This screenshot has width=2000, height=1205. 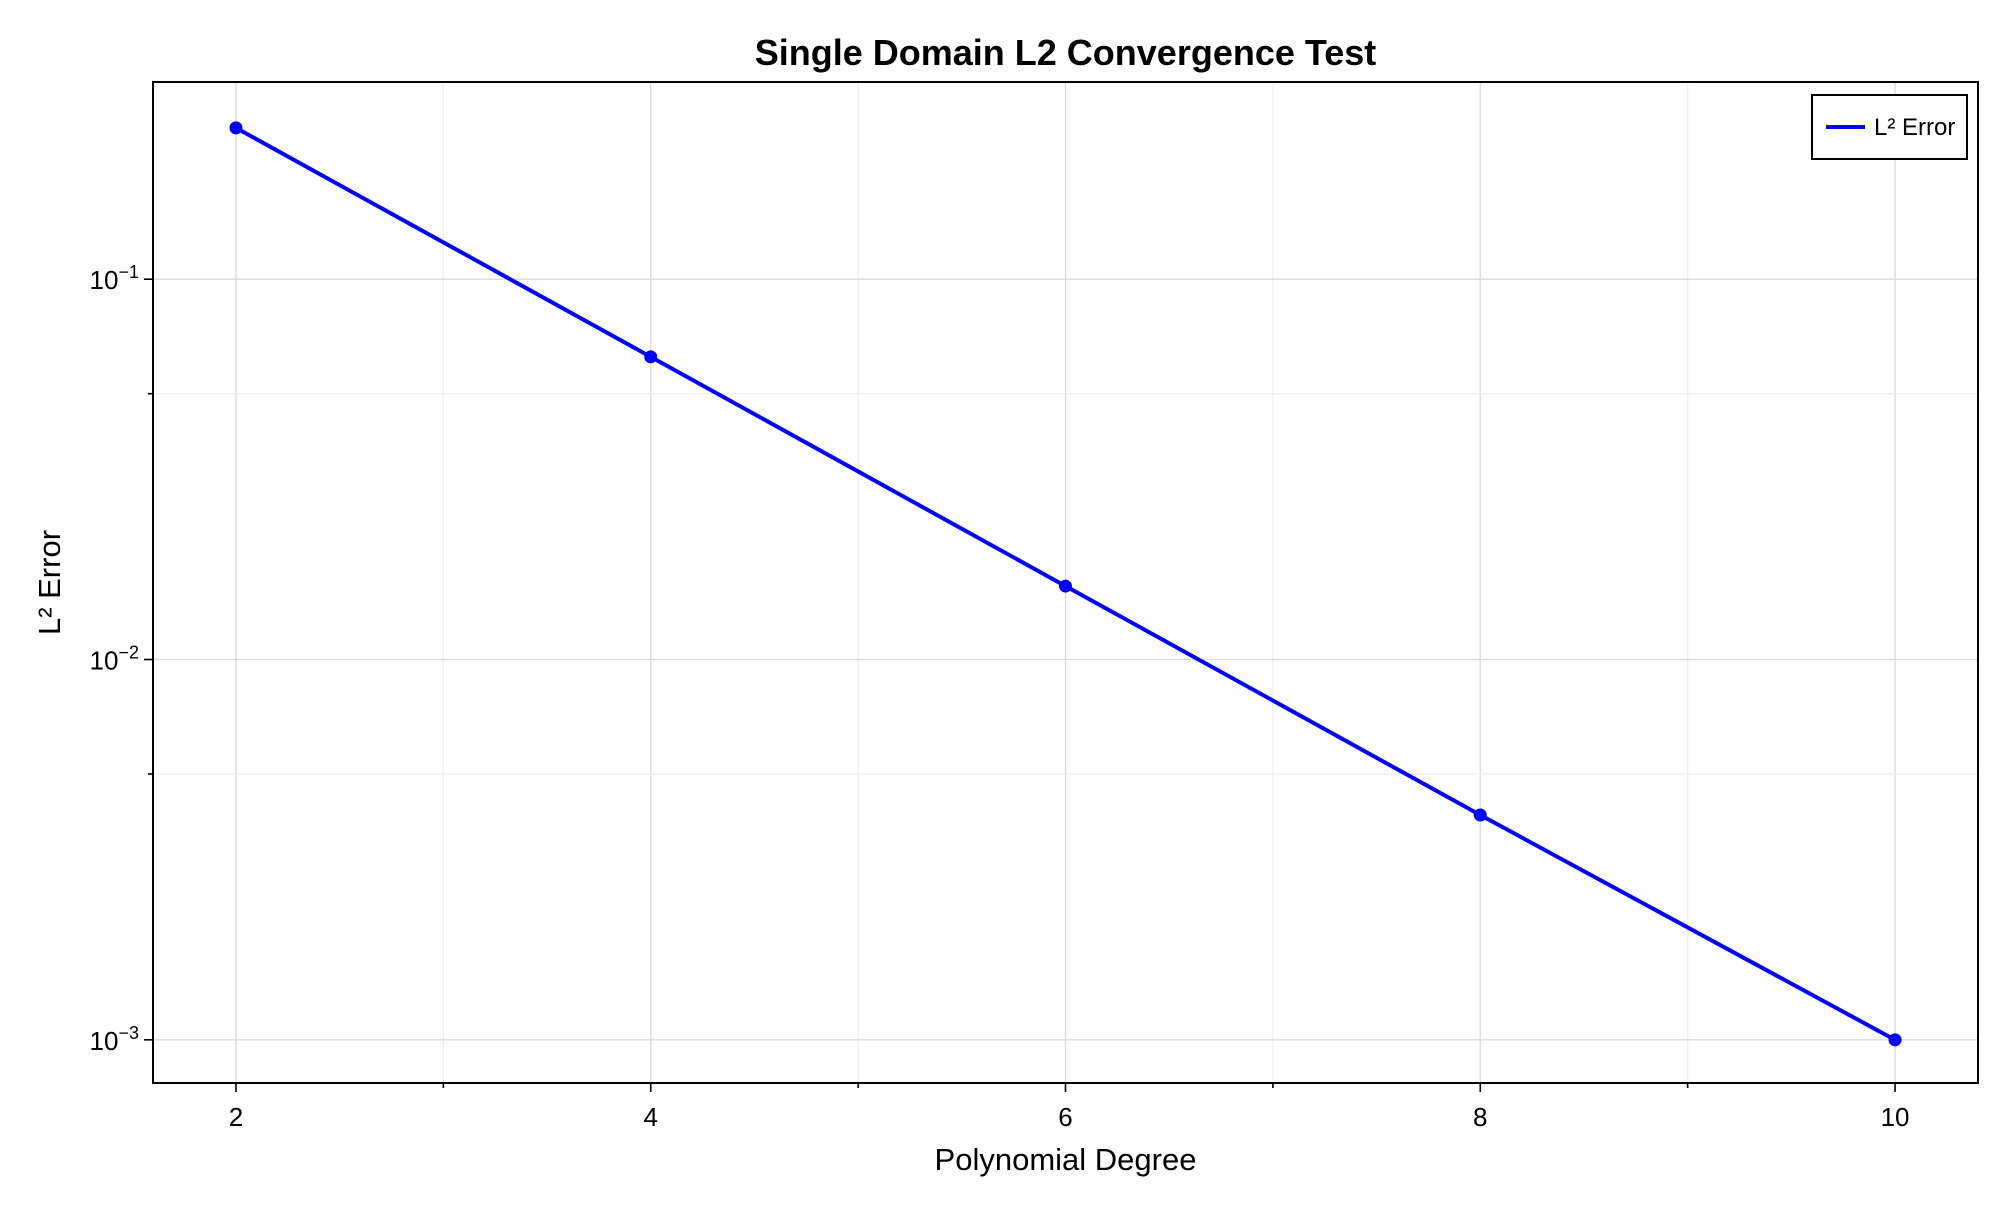 What do you see at coordinates (1065, 1117) in the screenshot?
I see `x-tick-label: 6` at bounding box center [1065, 1117].